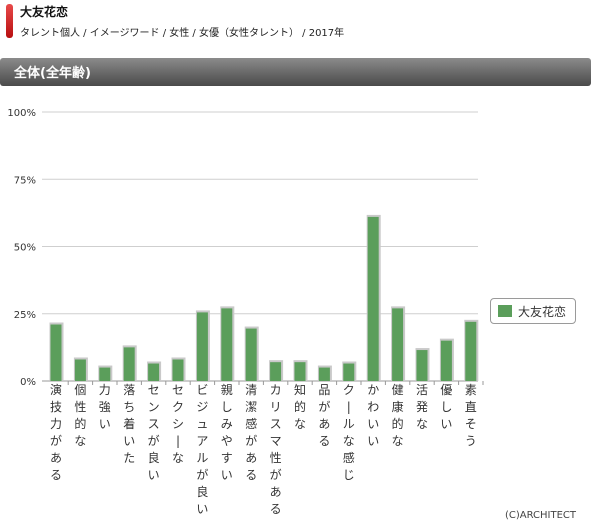 The width and height of the screenshot is (600, 524). I want to click on x-tick-label-char: 潔, so click(251, 407).